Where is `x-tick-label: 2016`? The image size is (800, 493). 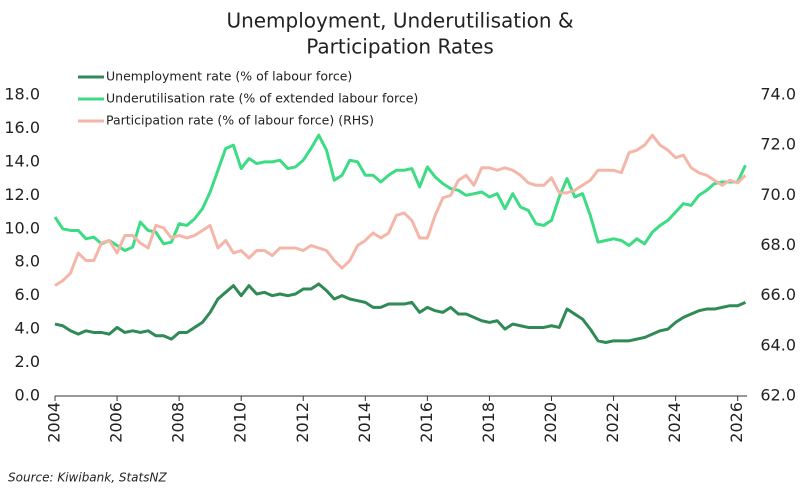
x-tick-label: 2016 is located at coordinates (426, 422).